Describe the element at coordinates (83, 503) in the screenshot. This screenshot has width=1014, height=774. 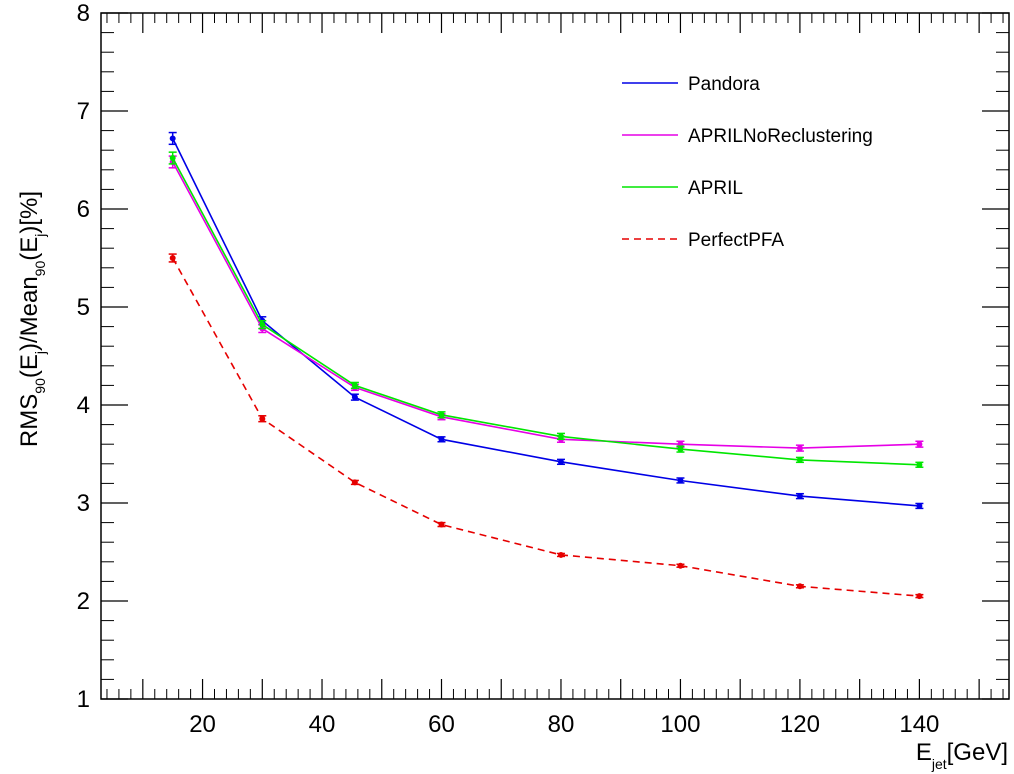
I see `y-tick-label: 3` at that location.